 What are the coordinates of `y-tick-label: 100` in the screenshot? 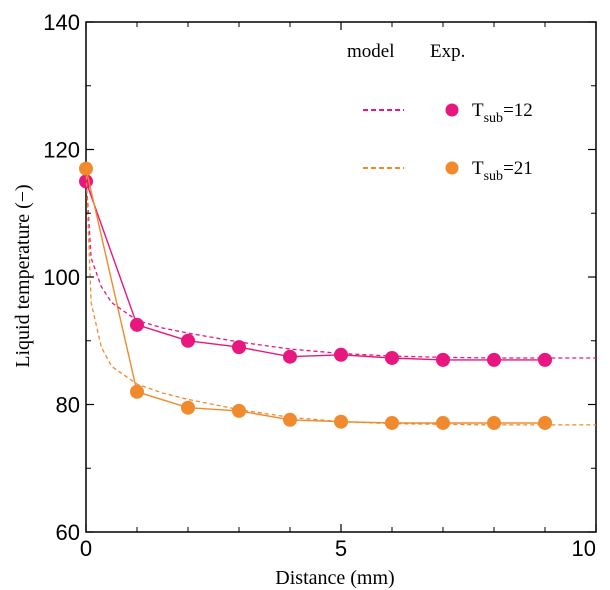 It's located at (61, 277).